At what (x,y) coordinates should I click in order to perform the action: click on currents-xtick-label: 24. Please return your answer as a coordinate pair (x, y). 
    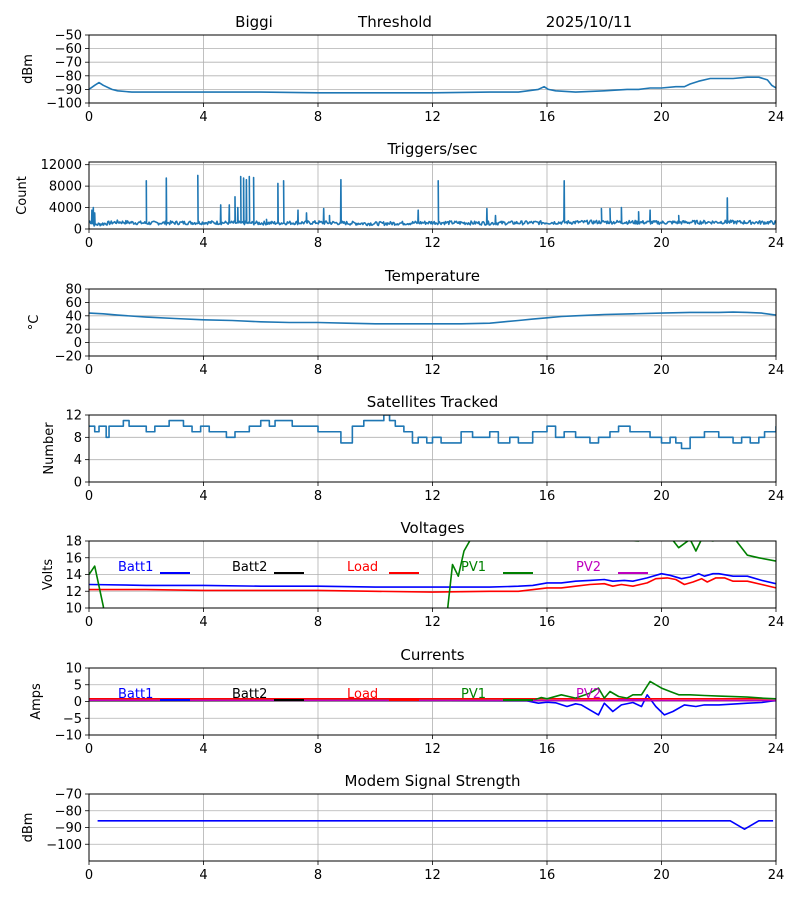
    Looking at the image, I should click on (776, 749).